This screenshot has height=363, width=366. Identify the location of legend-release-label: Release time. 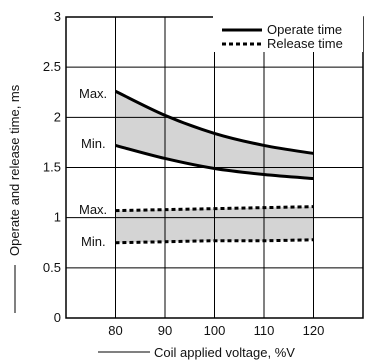
(305, 43).